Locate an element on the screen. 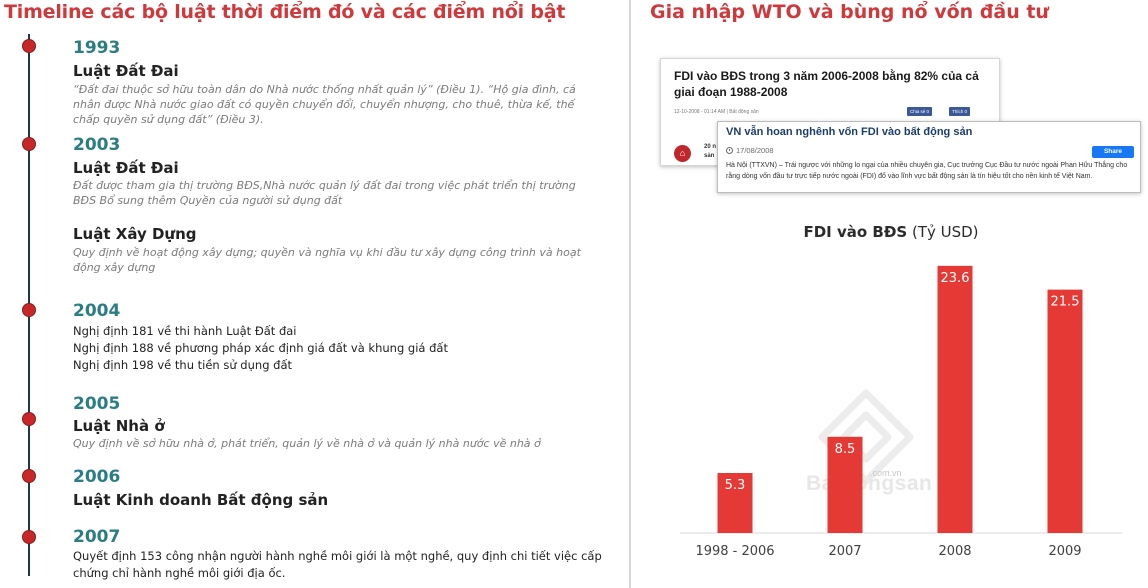  clock-icon is located at coordinates (729, 150).